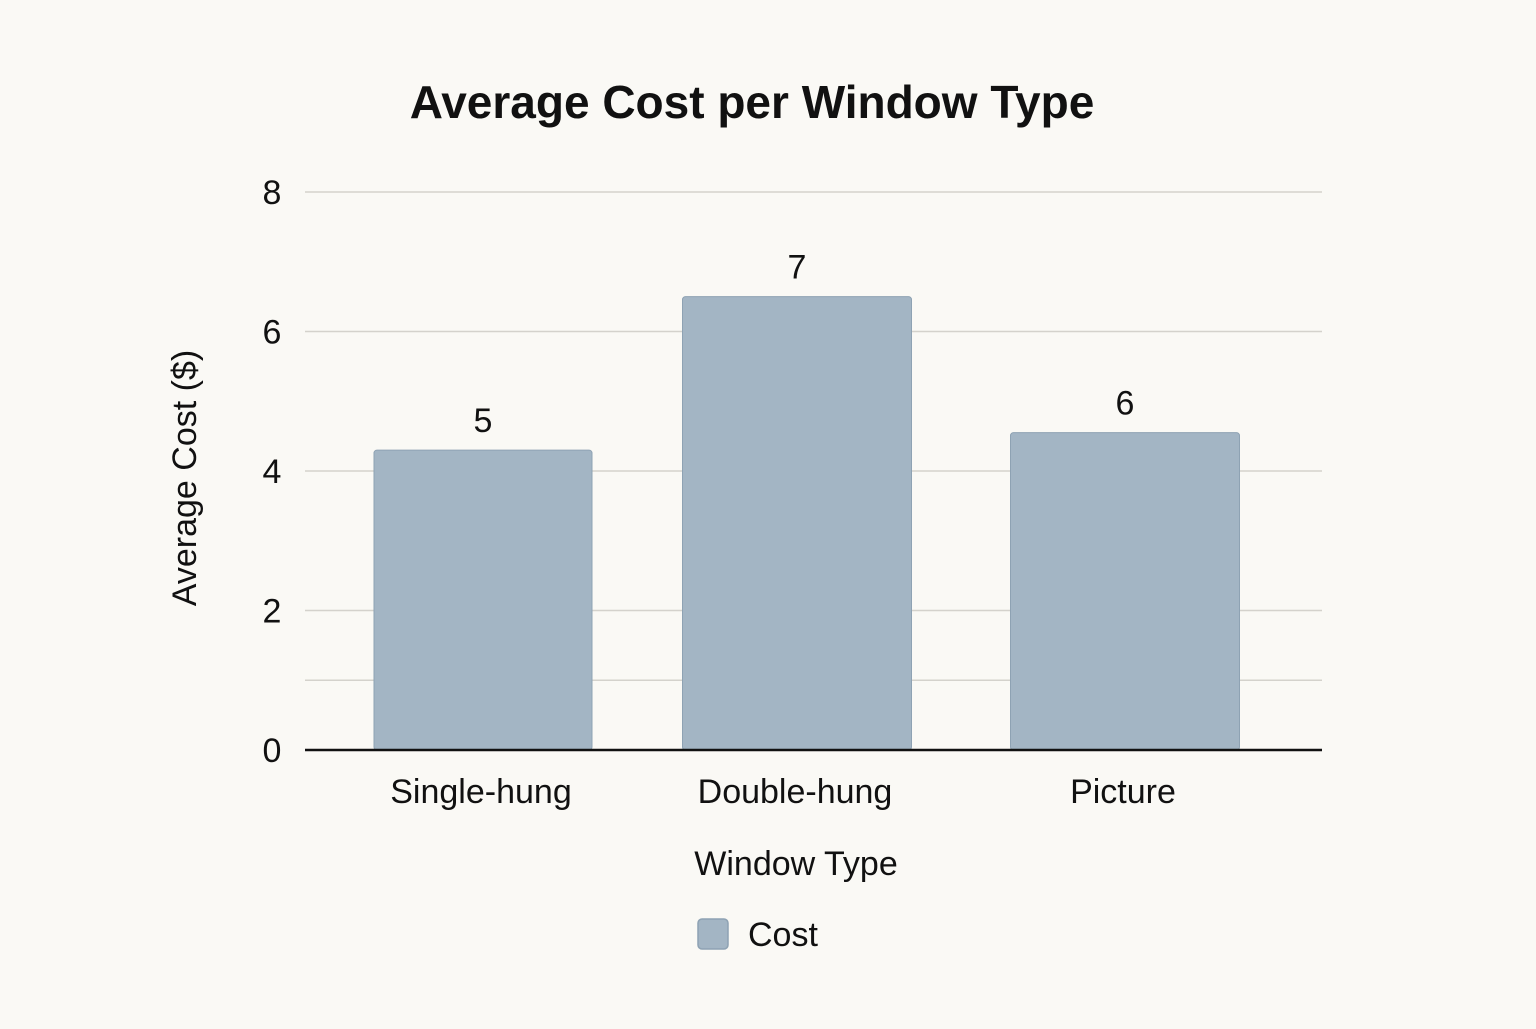 The height and width of the screenshot is (1029, 1536). Describe the element at coordinates (483, 421) in the screenshot. I see `data-label: 5` at that location.